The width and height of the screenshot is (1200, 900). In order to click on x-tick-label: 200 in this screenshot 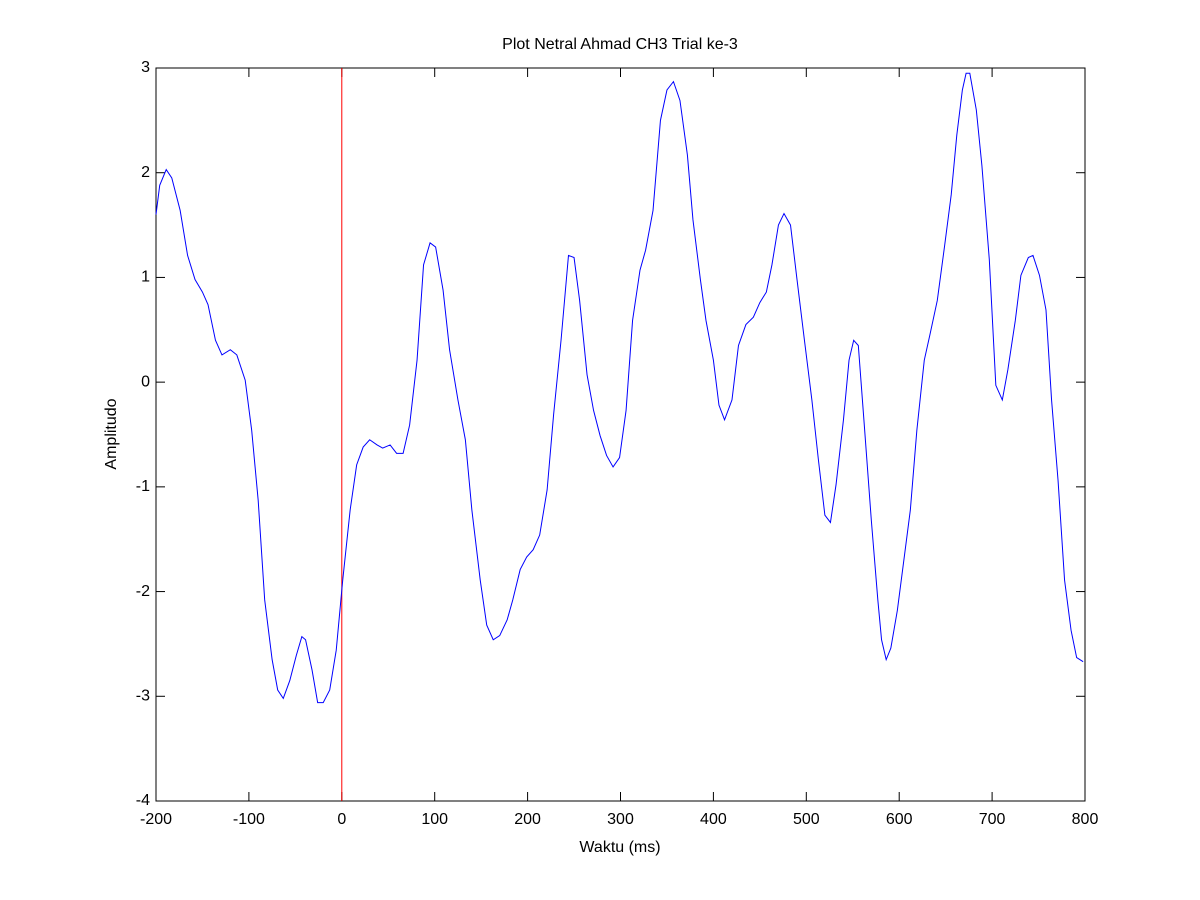, I will do `click(527, 819)`.